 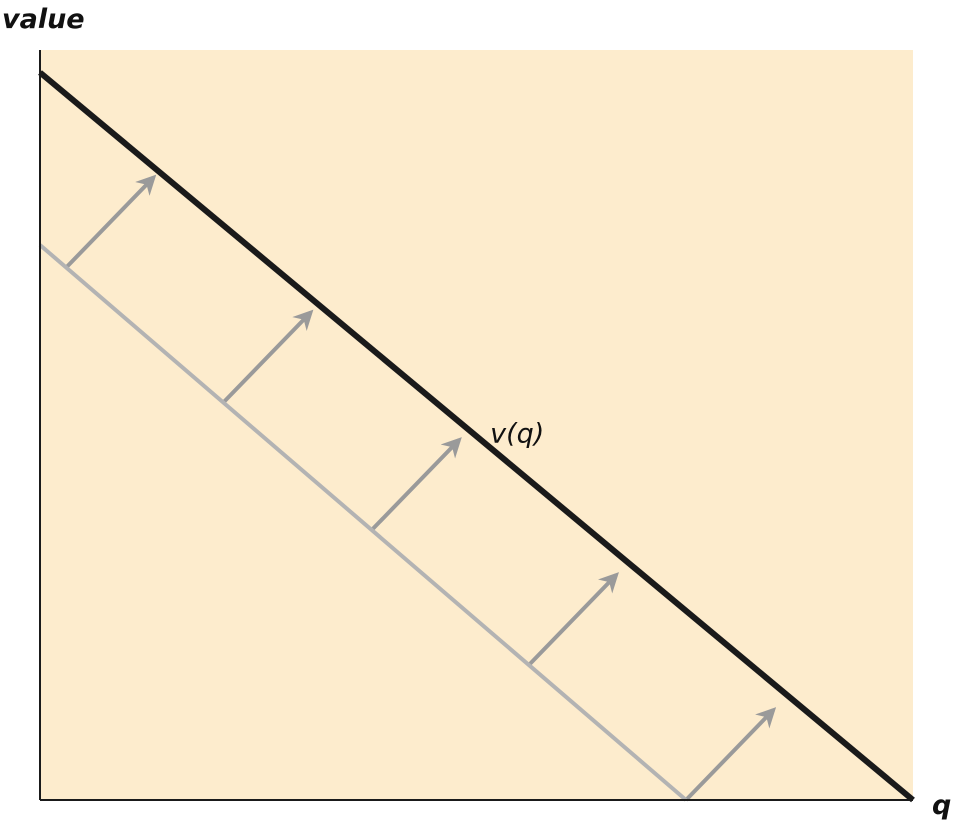 What do you see at coordinates (43, 19) in the screenshot?
I see `y-axis-label: value` at bounding box center [43, 19].